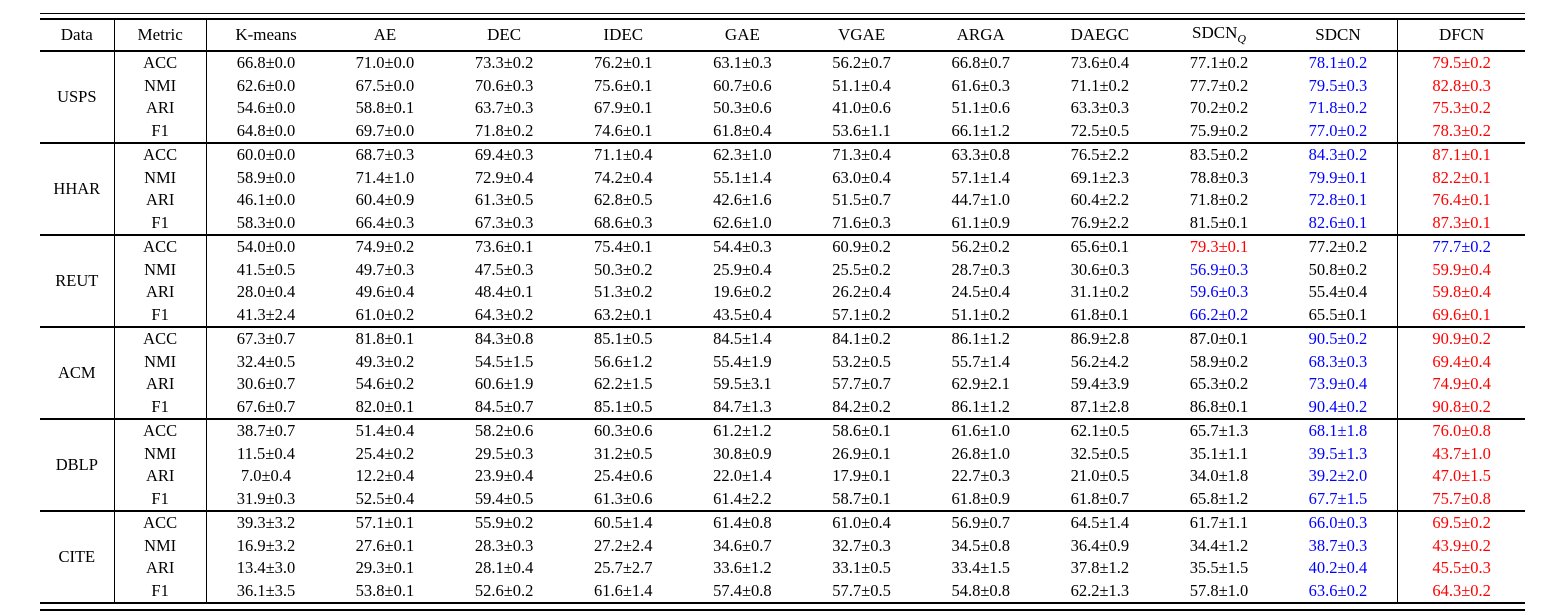 Image resolution: width=1561 pixels, height=611 pixels. What do you see at coordinates (1219, 269) in the screenshot?
I see `cell-reut-nmi-sdcnq: 56.9±0.3` at bounding box center [1219, 269].